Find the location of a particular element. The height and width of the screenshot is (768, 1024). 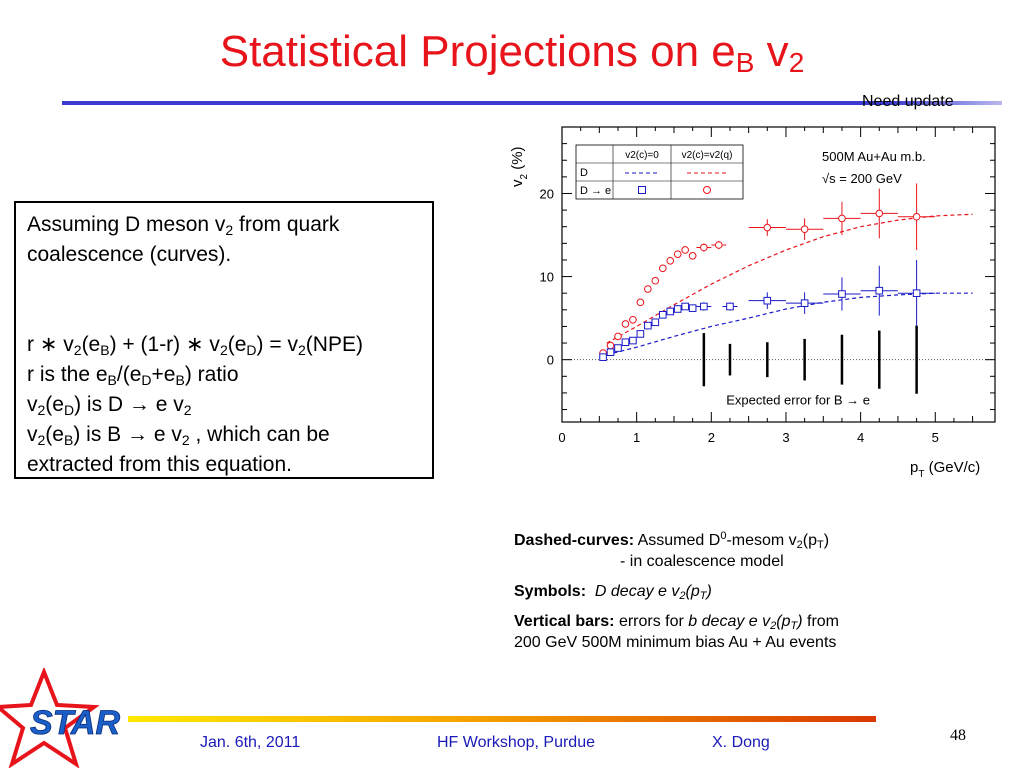

box-line-1: Assuming D meson v2 from quark is located at coordinates (183, 225).